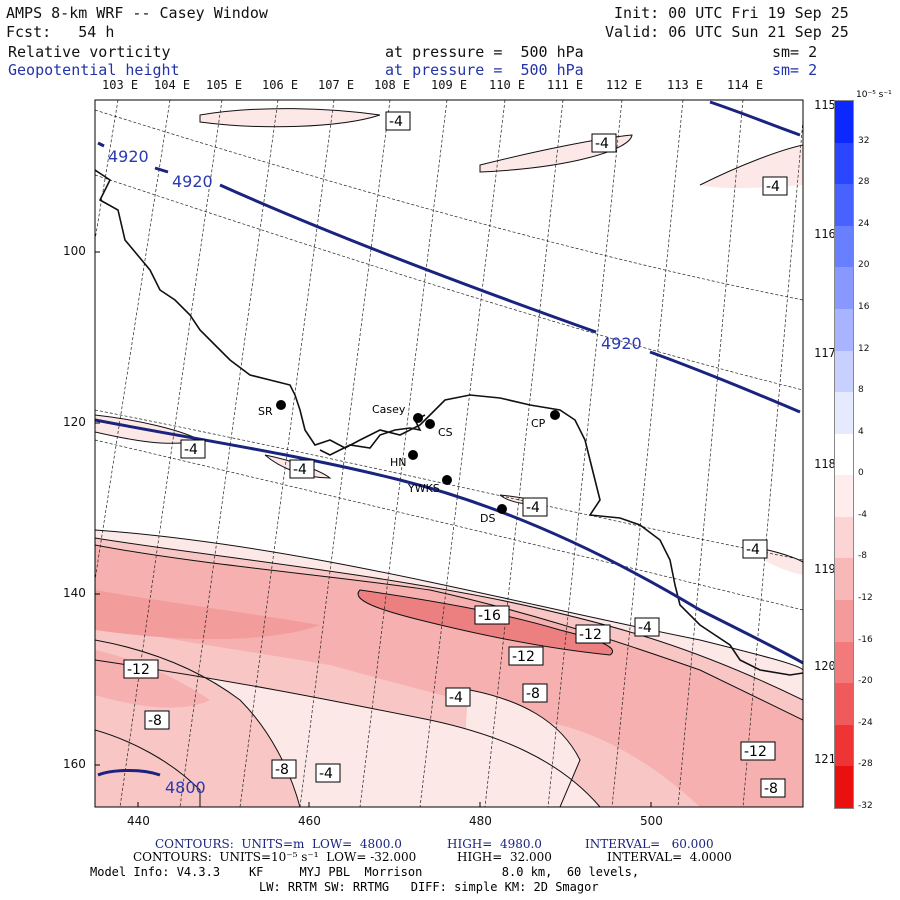 The height and width of the screenshot is (900, 900). I want to click on station-label: CS, so click(445, 432).